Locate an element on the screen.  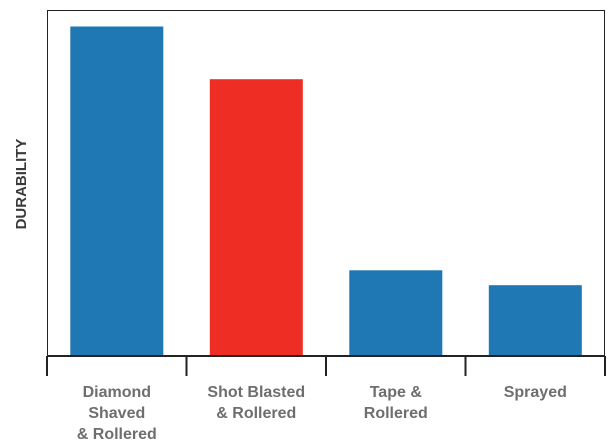
x-tick-label-line: Tape & is located at coordinates (396, 392).